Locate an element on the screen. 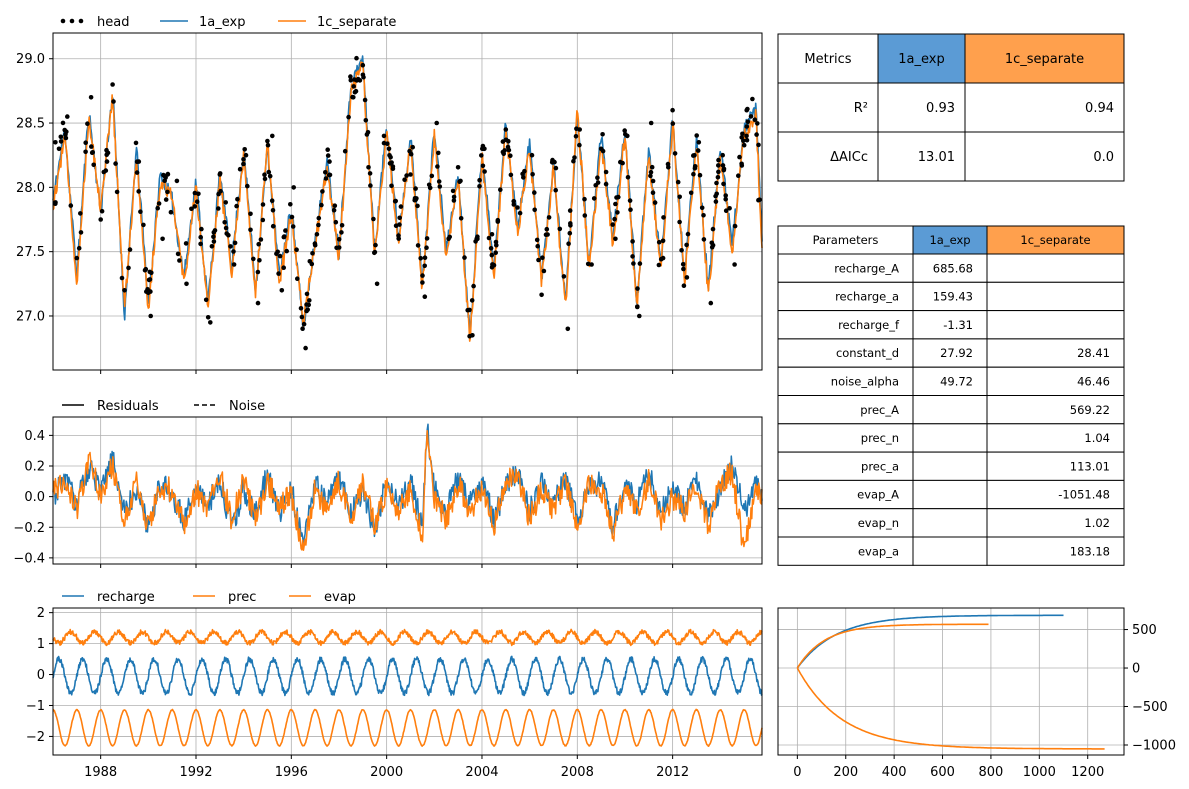 Image resolution: width=1189 pixels, height=789 pixels. legend-label-evap: evap is located at coordinates (340, 597).